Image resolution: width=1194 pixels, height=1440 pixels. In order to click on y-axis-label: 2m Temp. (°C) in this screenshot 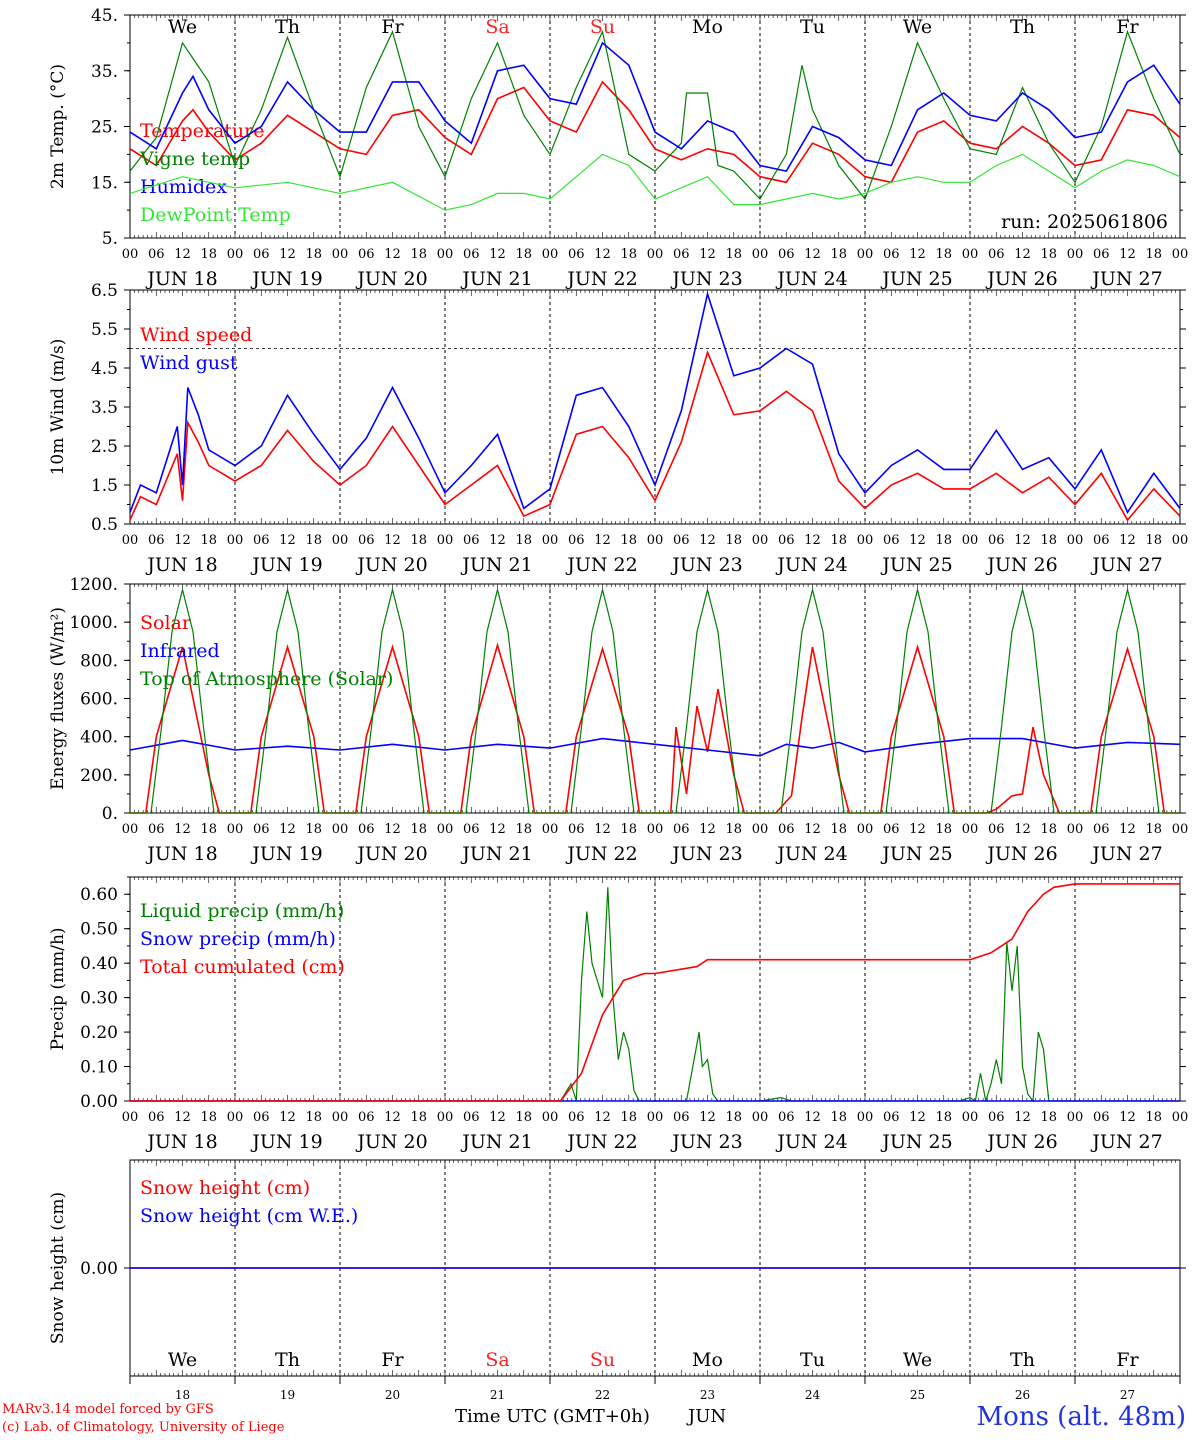, I will do `click(58, 126)`.